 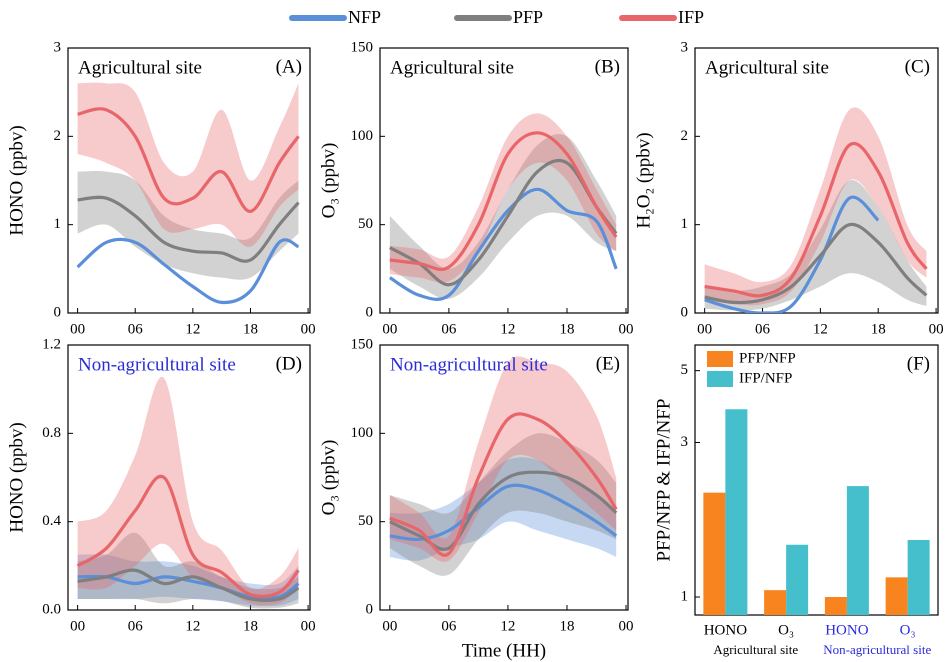 What do you see at coordinates (452, 67) in the screenshot?
I see `annotation: Agricultural site` at bounding box center [452, 67].